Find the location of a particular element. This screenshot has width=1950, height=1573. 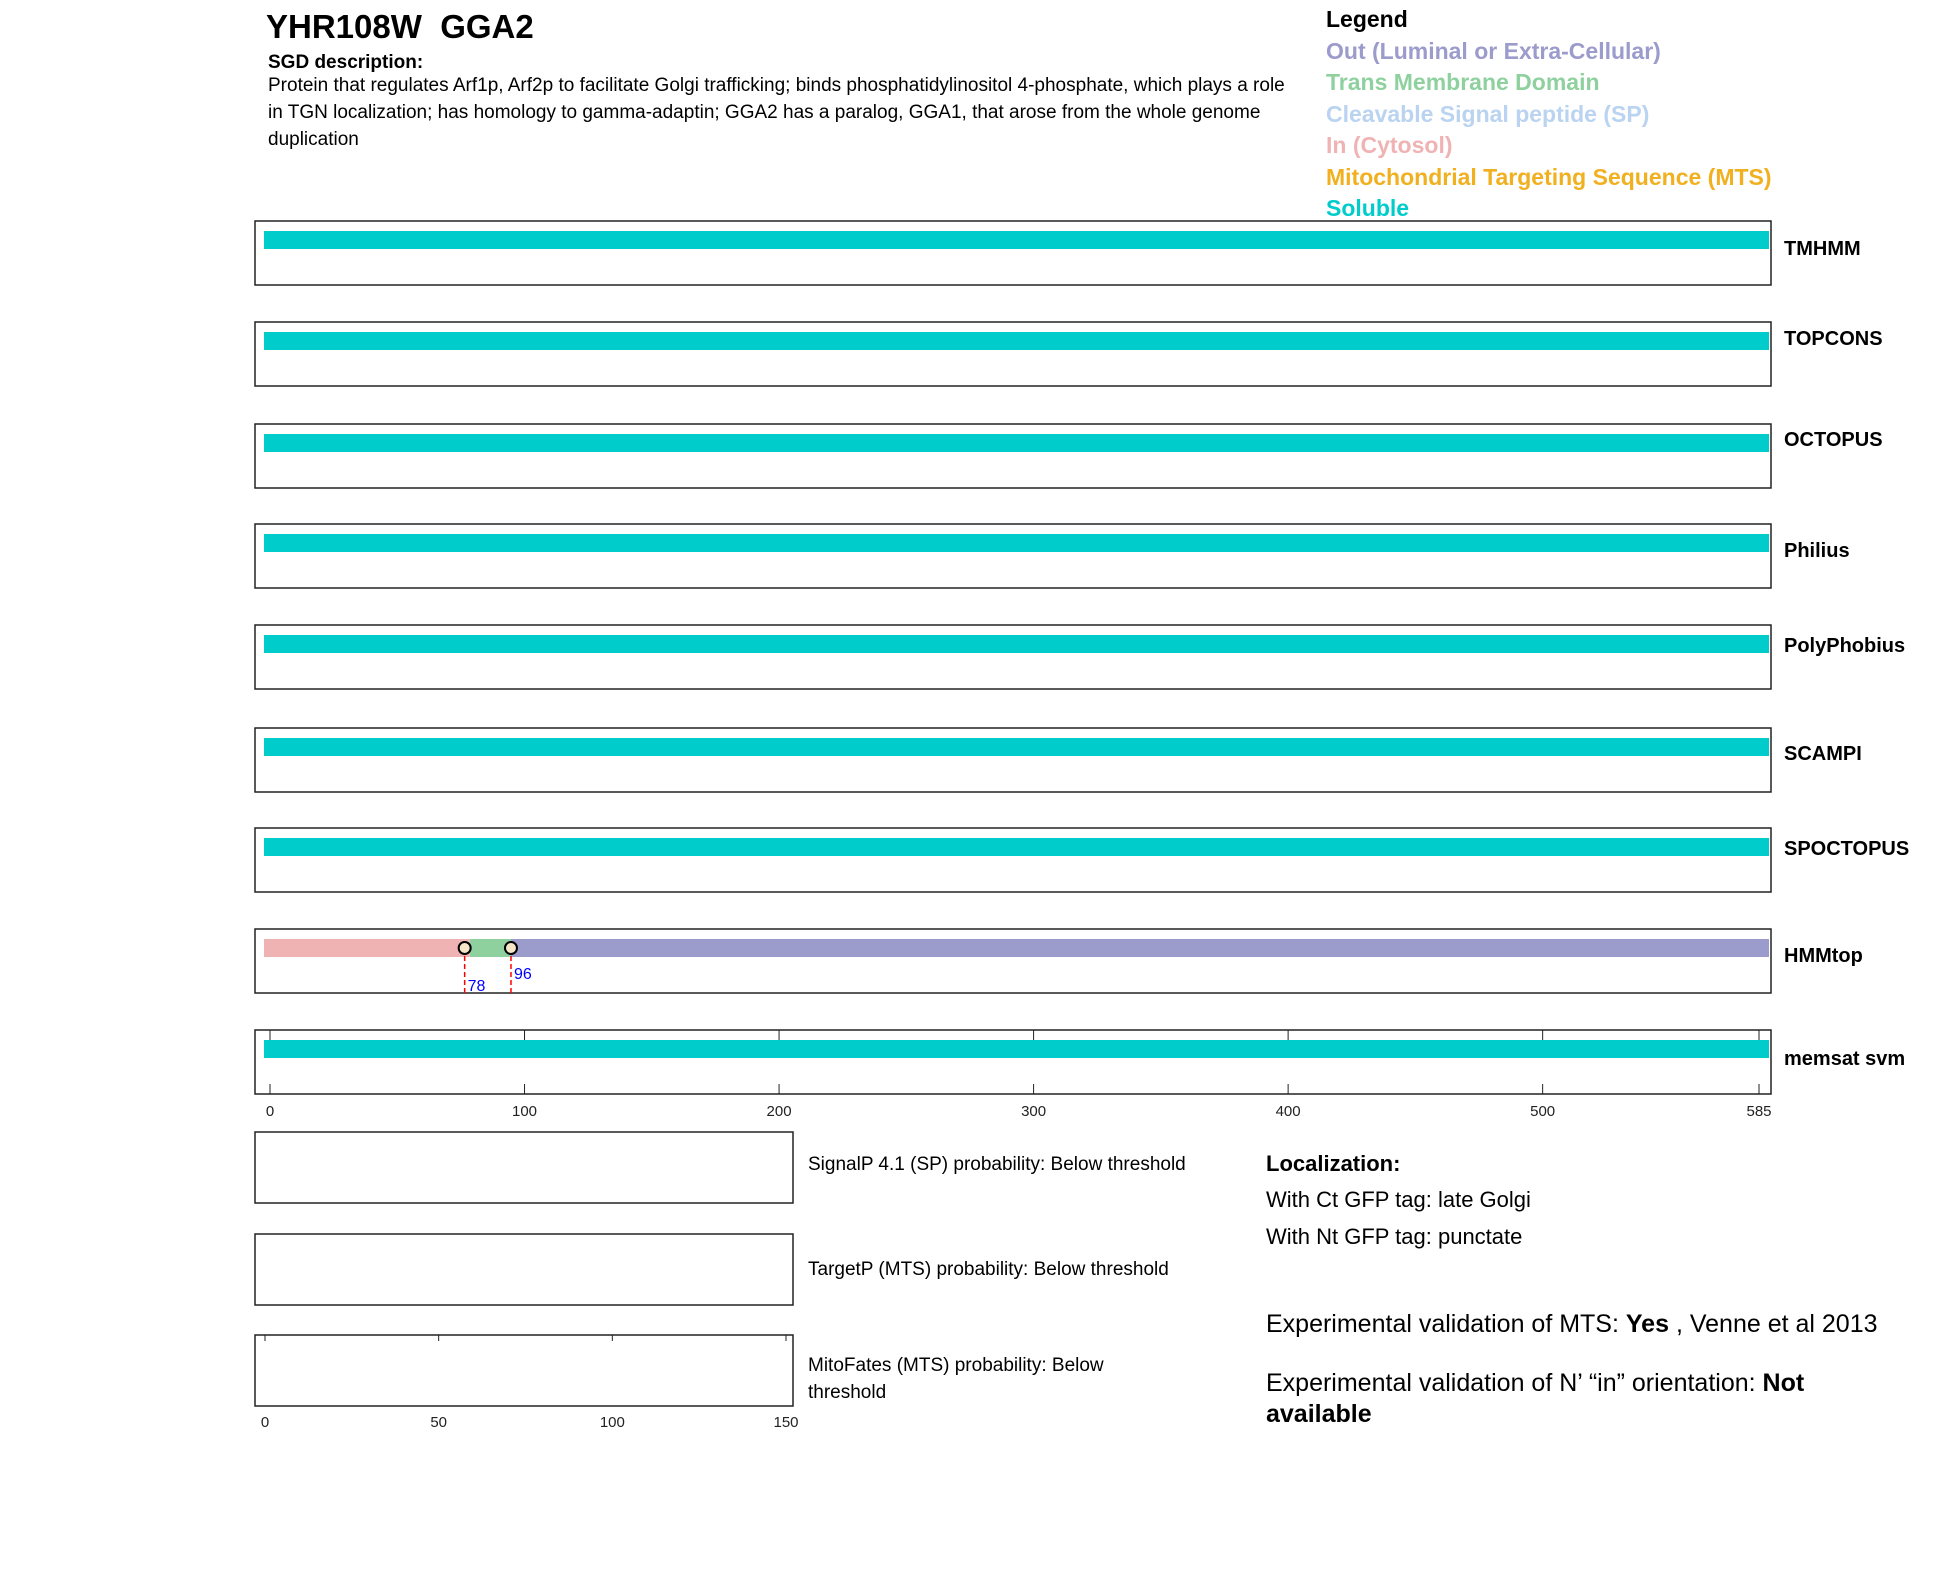

axis-tick-label: 300 is located at coordinates (1033, 1111).